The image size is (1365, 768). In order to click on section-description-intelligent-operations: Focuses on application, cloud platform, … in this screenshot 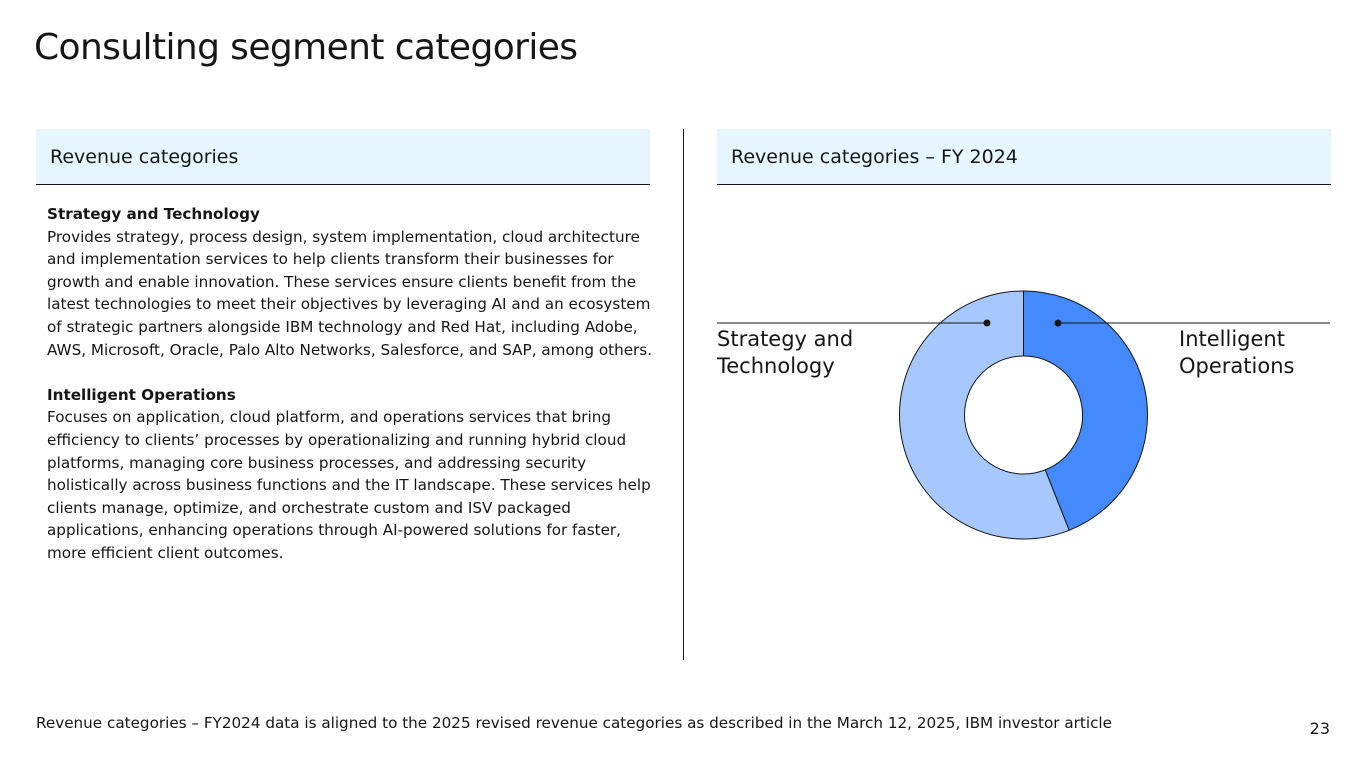, I will do `click(349, 485)`.